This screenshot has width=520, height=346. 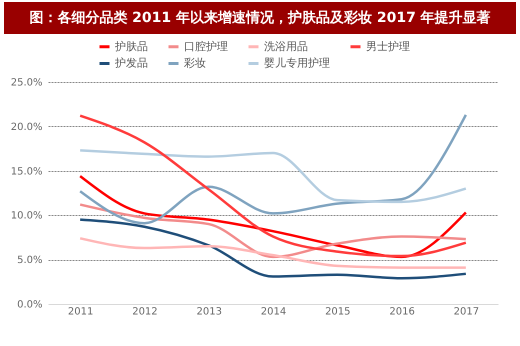 I want to click on legend-label: 护肤品, so click(x=131, y=46).